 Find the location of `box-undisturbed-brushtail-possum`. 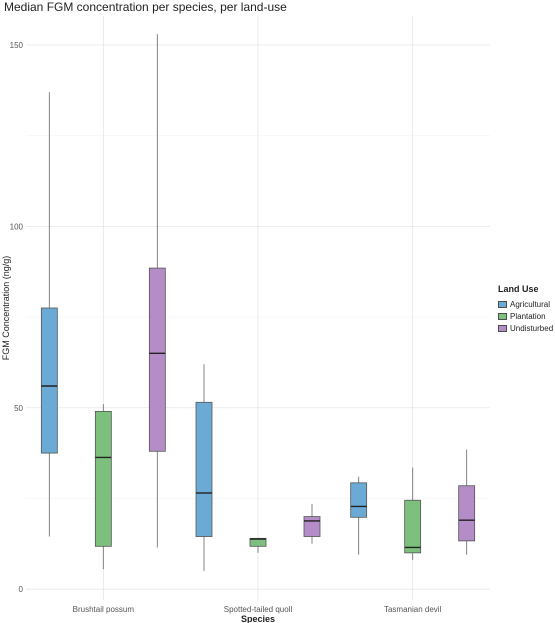

box-undisturbed-brushtail-possum is located at coordinates (157, 359).